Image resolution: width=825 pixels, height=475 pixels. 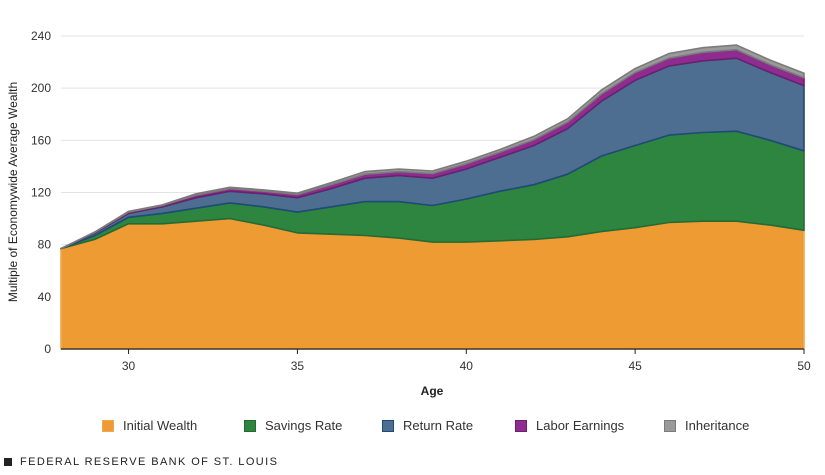 I want to click on x-tick-label-35: 35, so click(x=298, y=366).